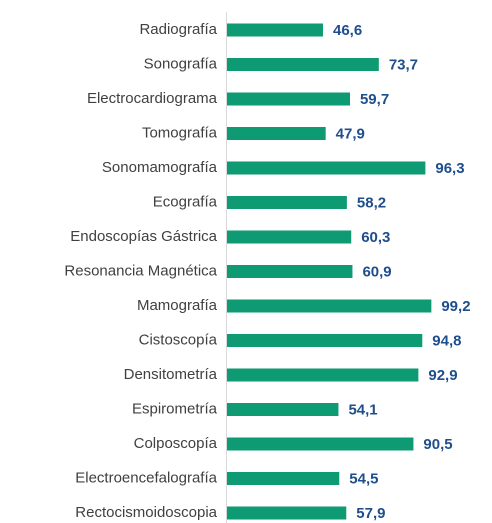  Describe the element at coordinates (371, 202) in the screenshot. I see `value-label: 58,2` at that location.